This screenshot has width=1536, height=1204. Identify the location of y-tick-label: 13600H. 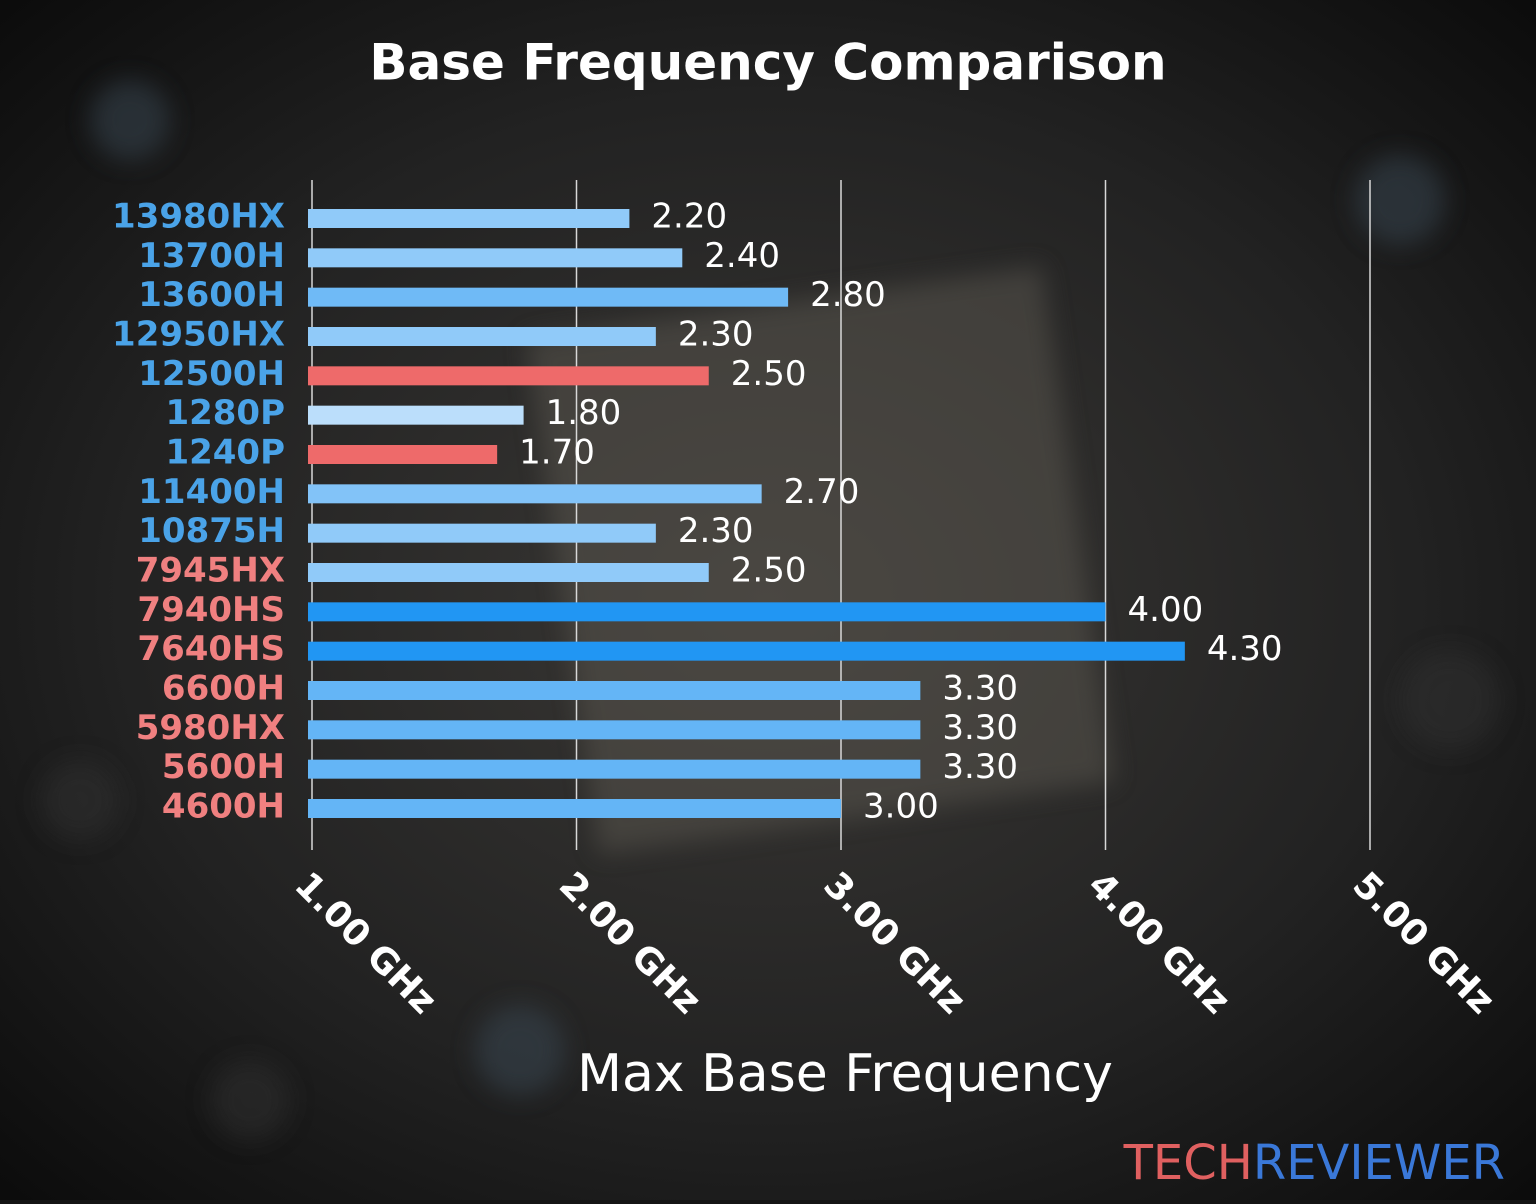
(211, 295).